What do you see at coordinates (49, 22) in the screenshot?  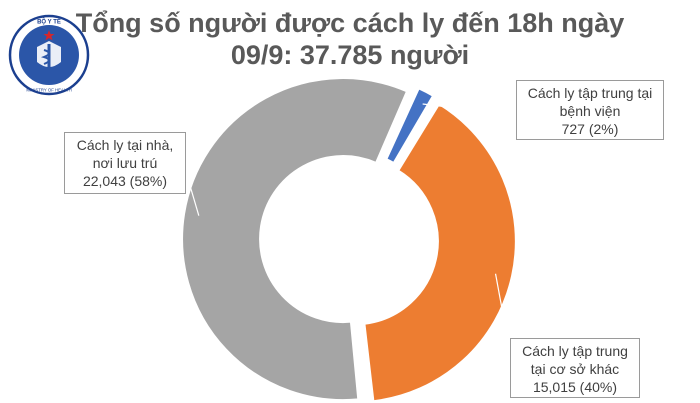 I see `svg-text: BỘ Y TẾ` at bounding box center [49, 22].